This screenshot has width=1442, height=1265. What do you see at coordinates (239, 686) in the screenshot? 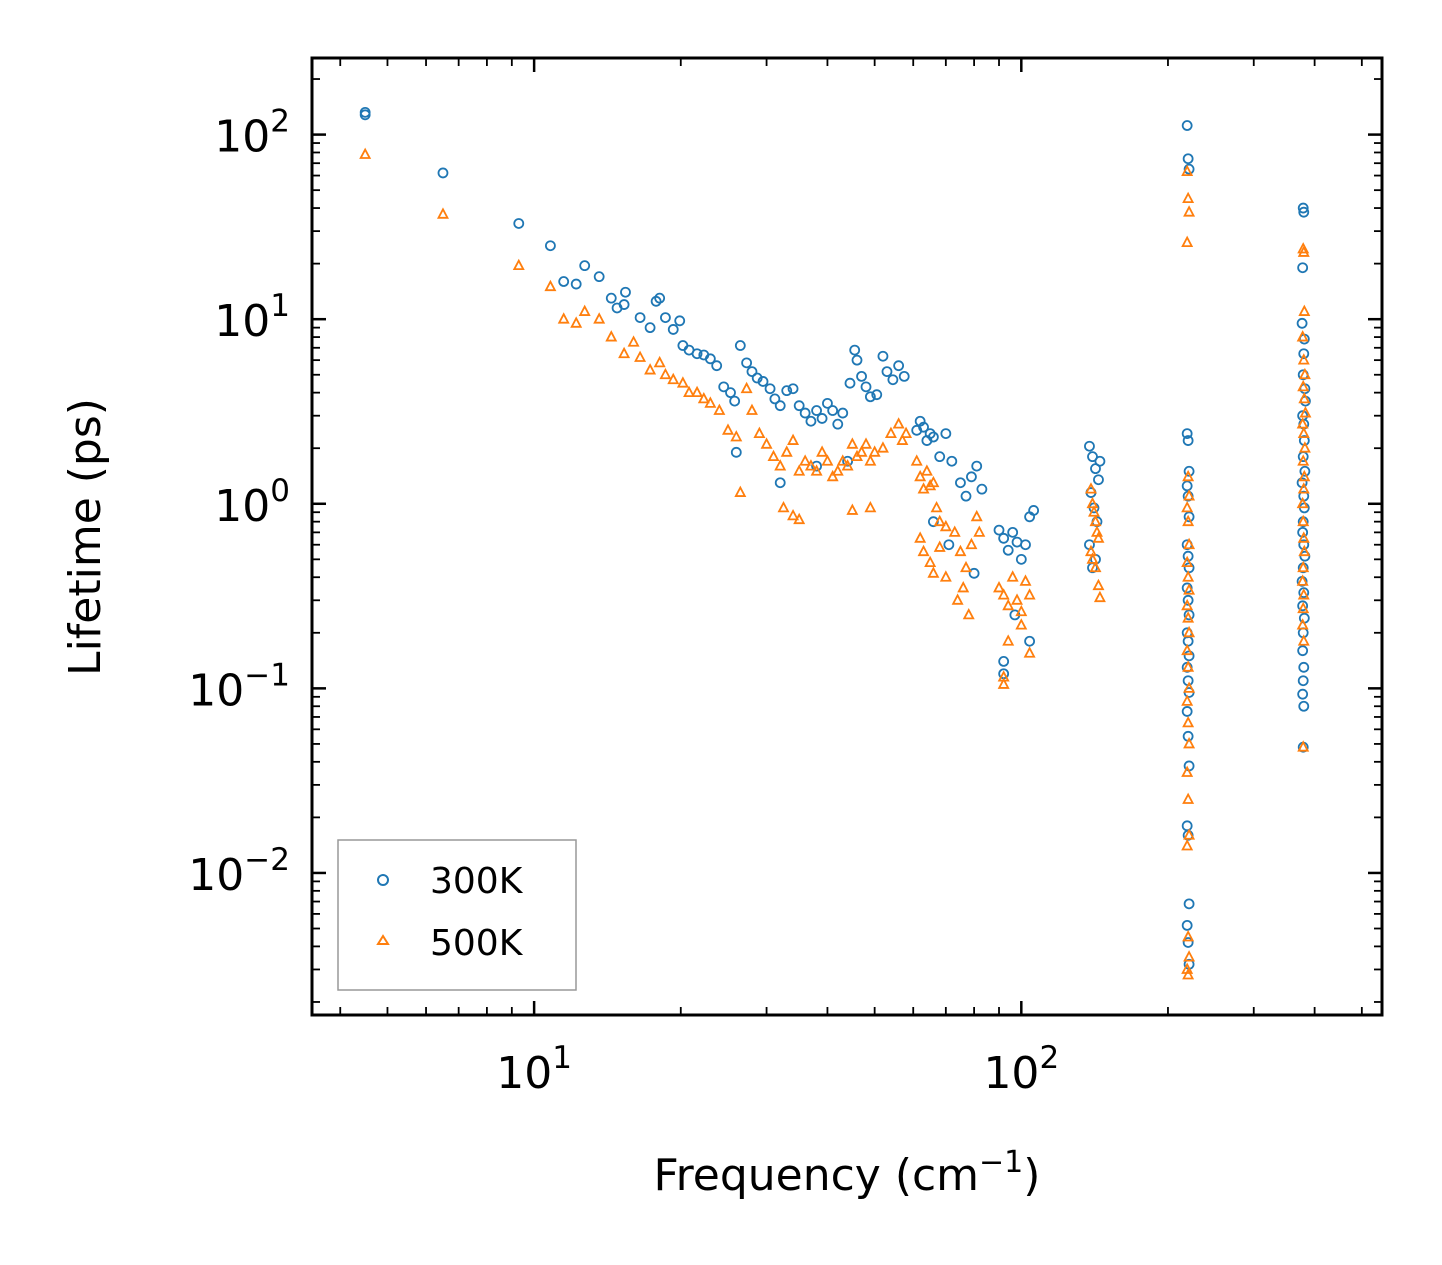
I see `y-tick-label: 10⁻¹` at bounding box center [239, 686].